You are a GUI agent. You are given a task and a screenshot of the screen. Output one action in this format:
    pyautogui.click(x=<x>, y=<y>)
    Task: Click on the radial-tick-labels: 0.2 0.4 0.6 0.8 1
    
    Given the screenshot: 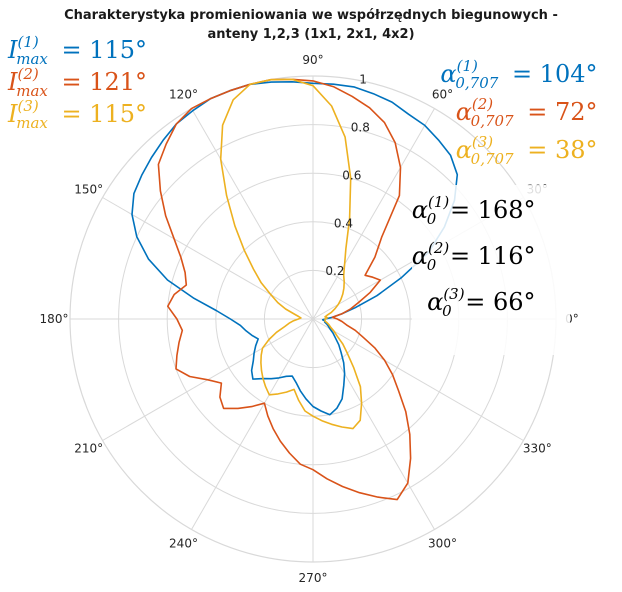 What is the action you would take?
    pyautogui.click(x=347, y=175)
    